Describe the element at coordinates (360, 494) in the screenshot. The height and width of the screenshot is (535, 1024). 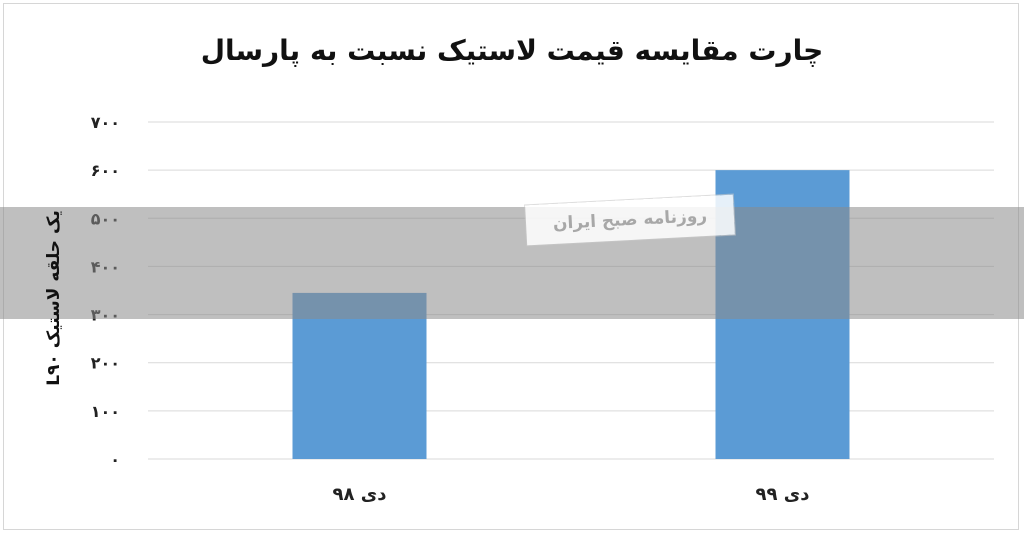
I see `x-tick-label: دی ۹۸` at that location.